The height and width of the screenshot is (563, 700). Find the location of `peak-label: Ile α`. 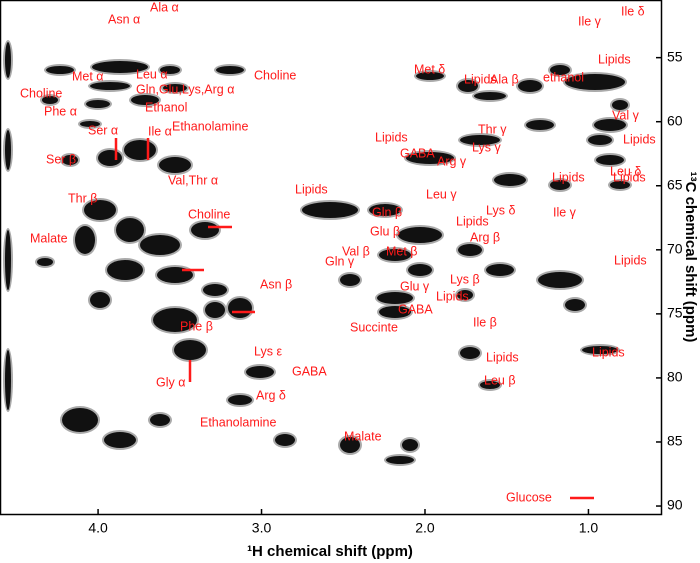

peak-label: Ile α is located at coordinates (160, 131).